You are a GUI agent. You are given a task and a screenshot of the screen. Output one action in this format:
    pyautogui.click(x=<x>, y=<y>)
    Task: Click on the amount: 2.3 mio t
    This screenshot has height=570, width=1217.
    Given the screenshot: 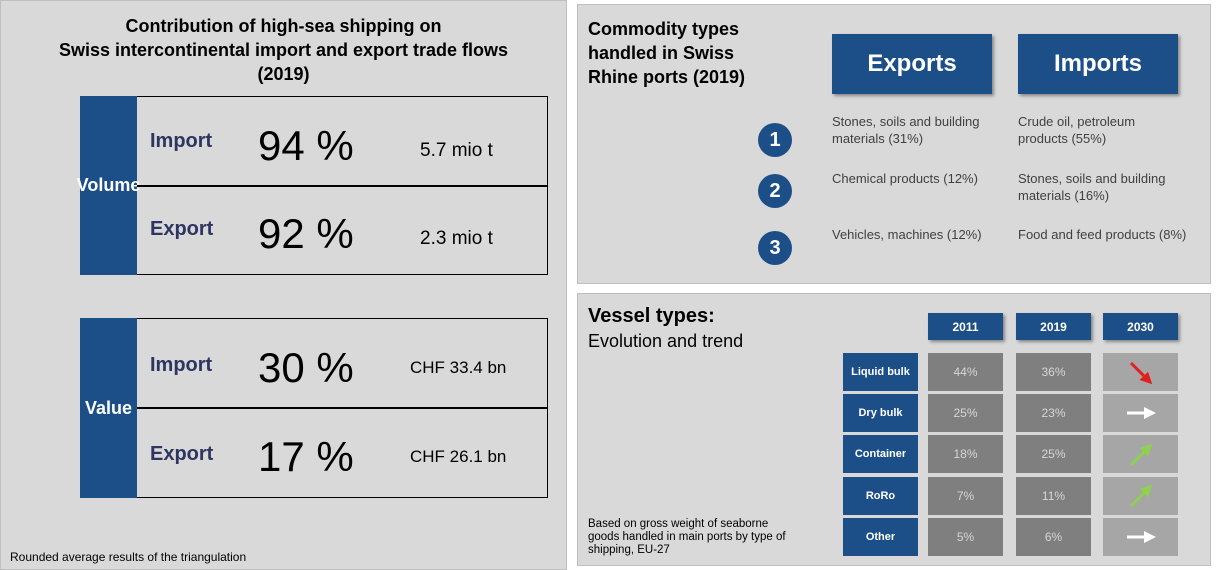 What is the action you would take?
    pyautogui.click(x=456, y=238)
    